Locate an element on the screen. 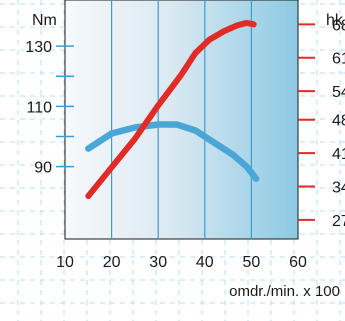  x-tick-label: 30 is located at coordinates (158, 262).